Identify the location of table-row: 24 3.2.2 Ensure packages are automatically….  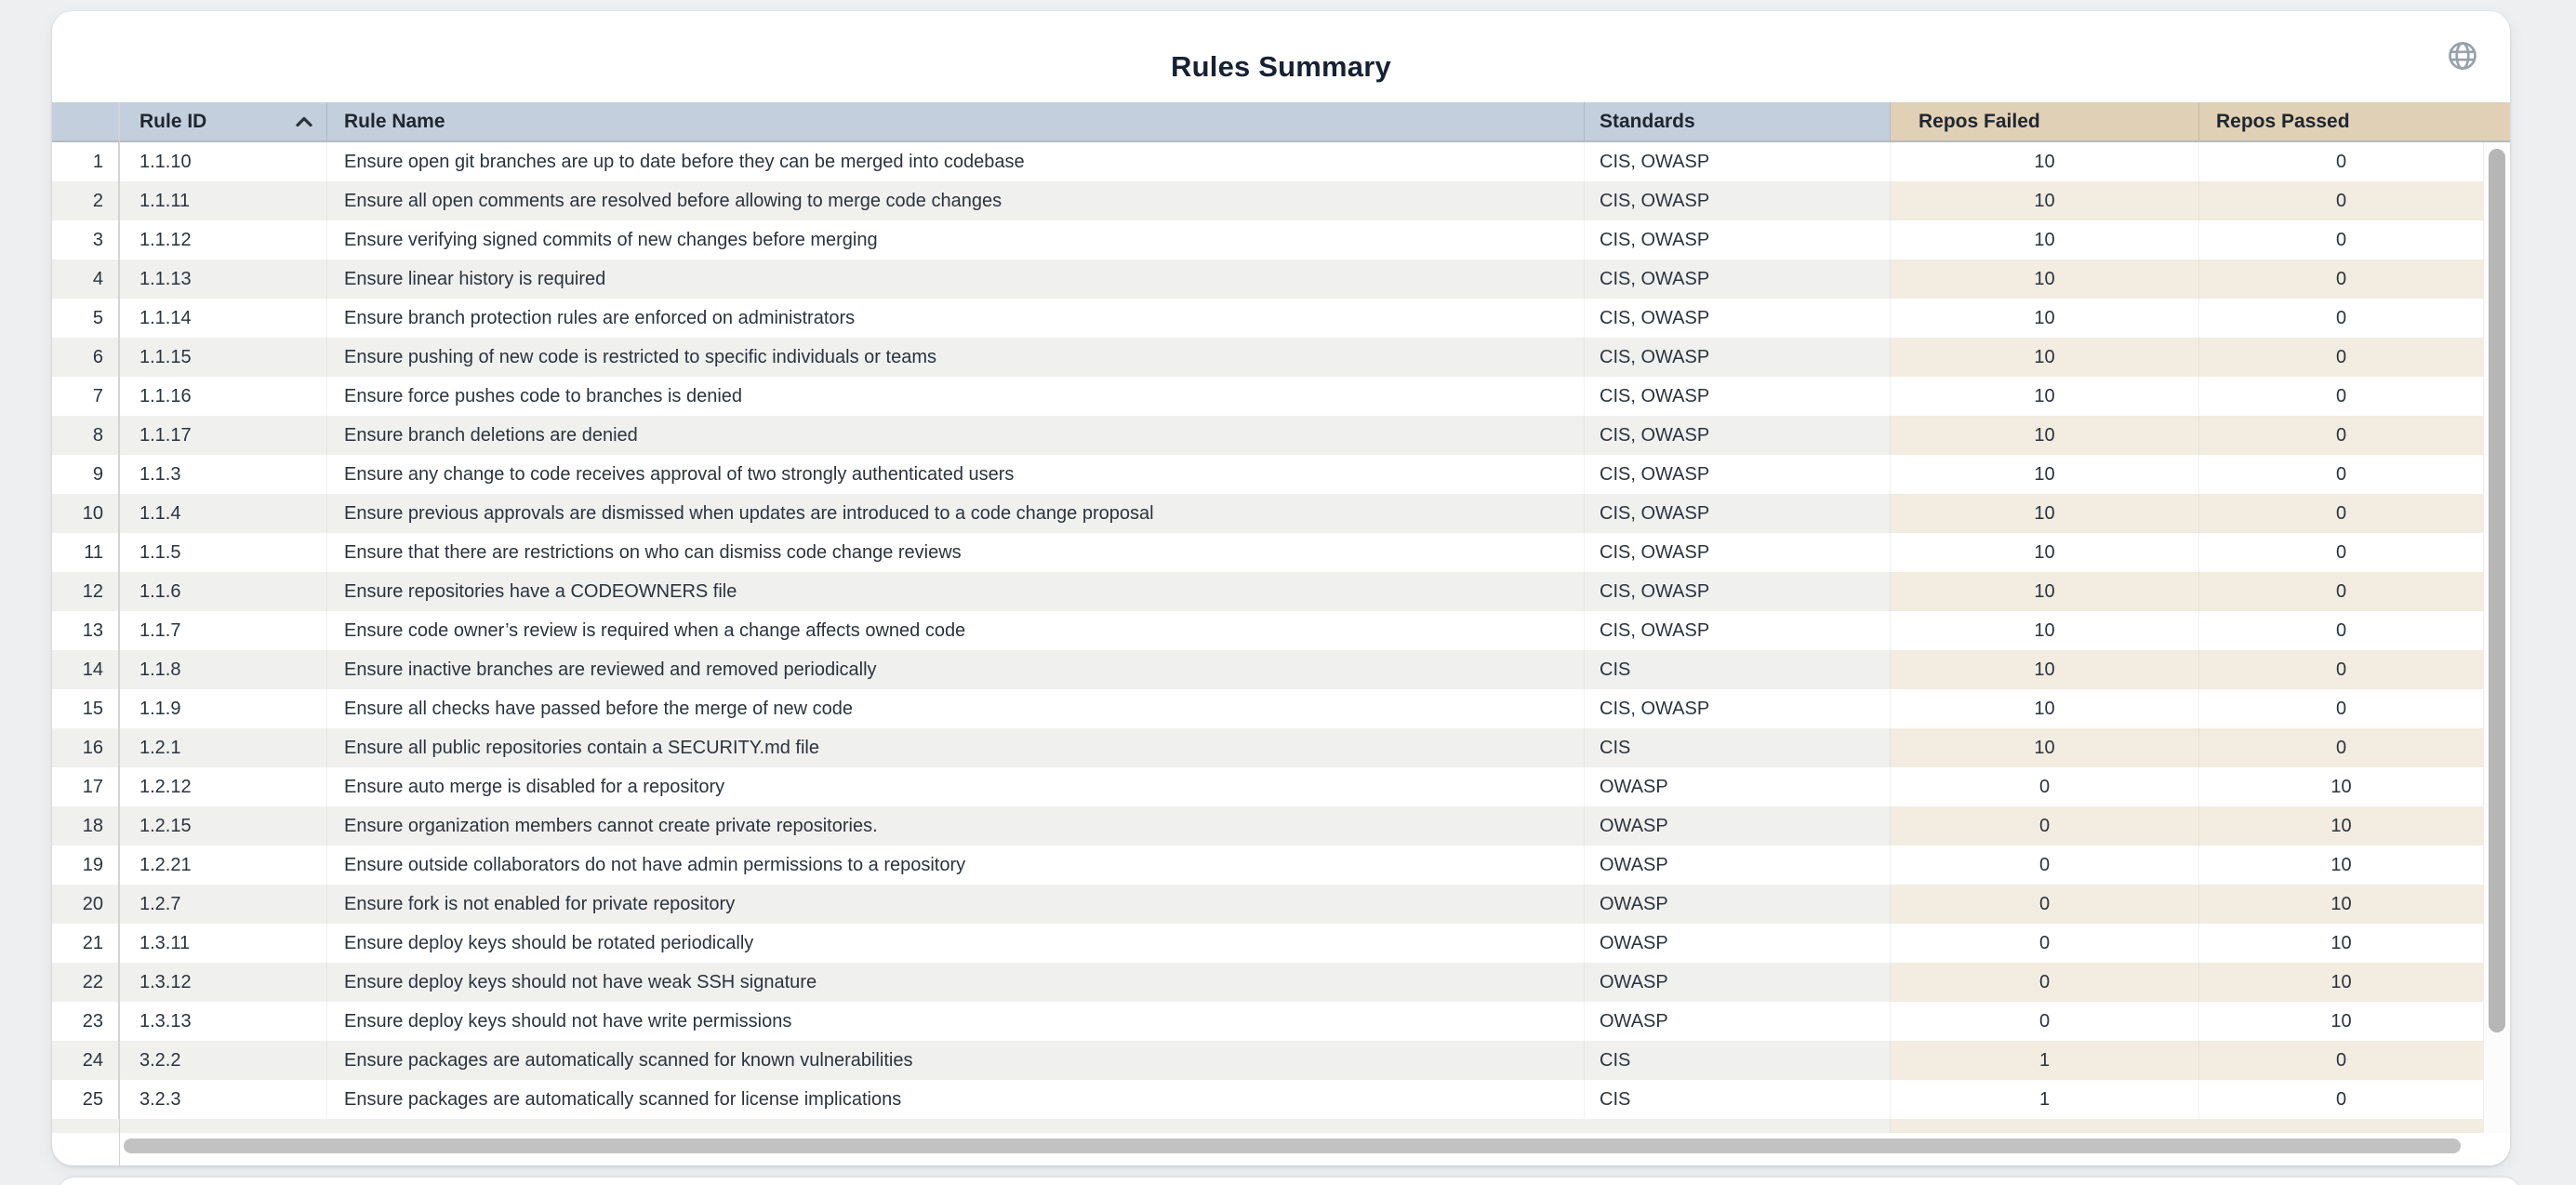
(1281, 1061).